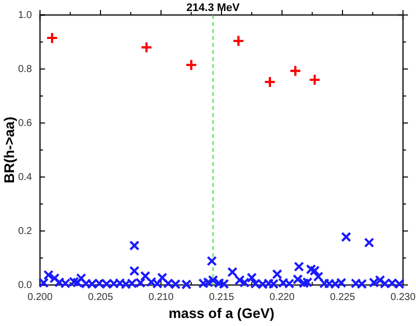 The image size is (416, 326). Describe the element at coordinates (101, 298) in the screenshot. I see `x-tick-label: 0.205` at that location.